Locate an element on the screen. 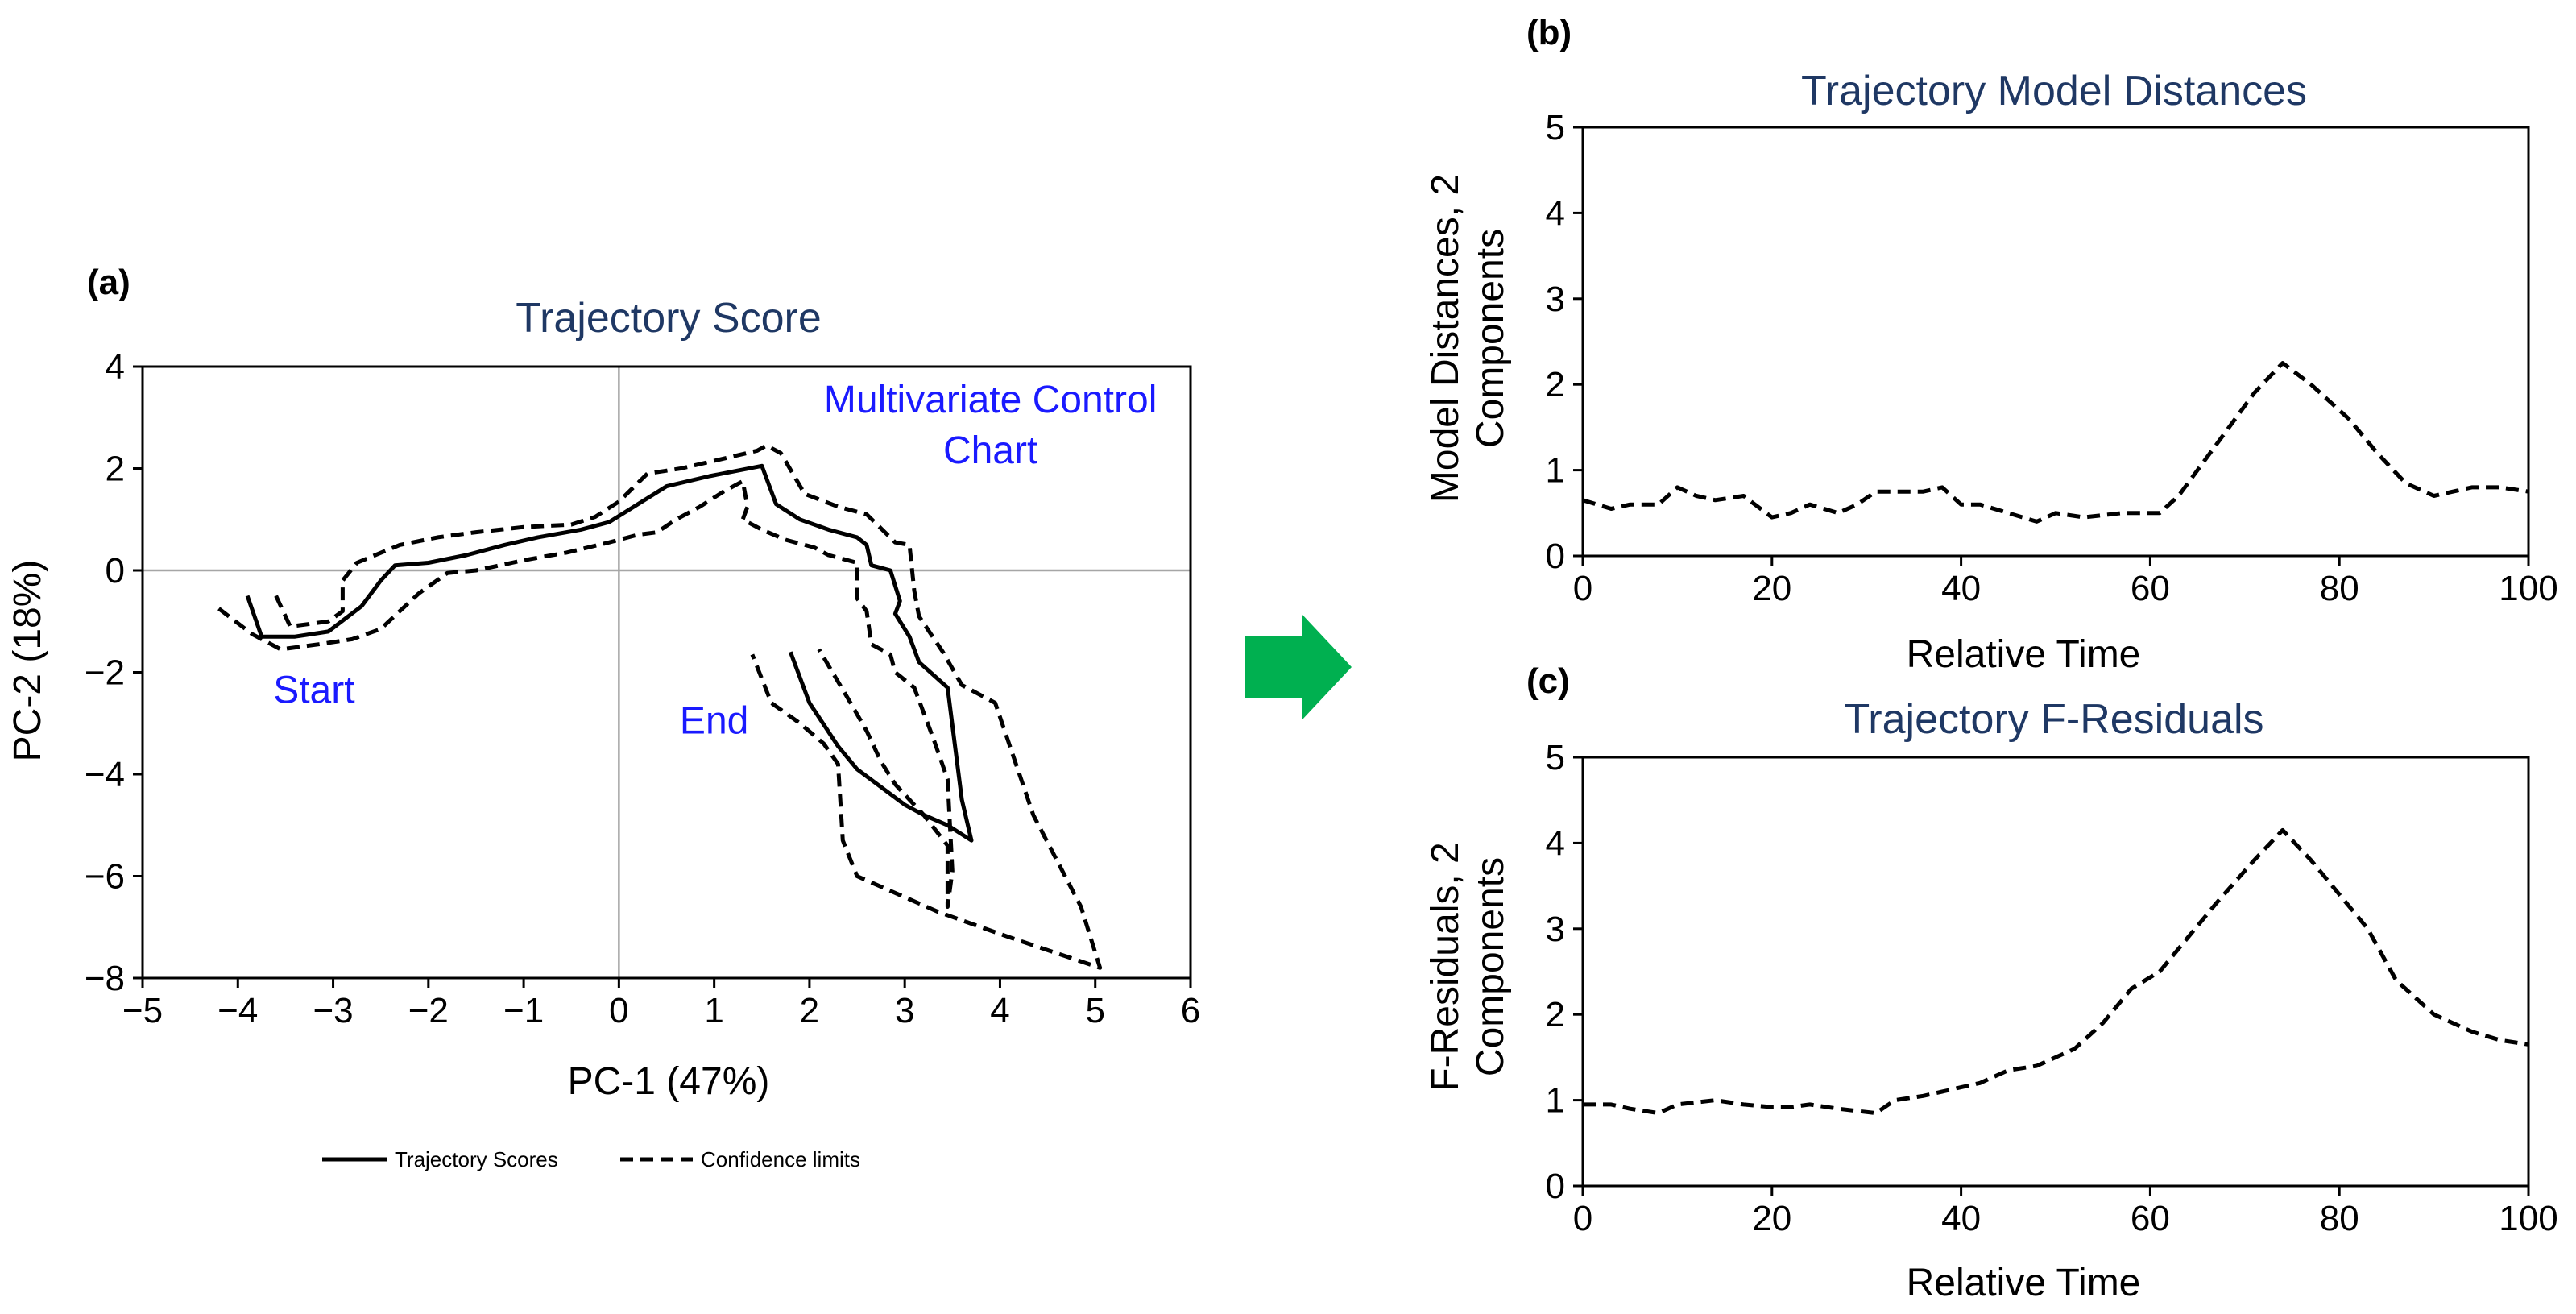 The width and height of the screenshot is (2576, 1314). y-axis-label-b: Model Distances, 2 Components is located at coordinates (1468, 338).